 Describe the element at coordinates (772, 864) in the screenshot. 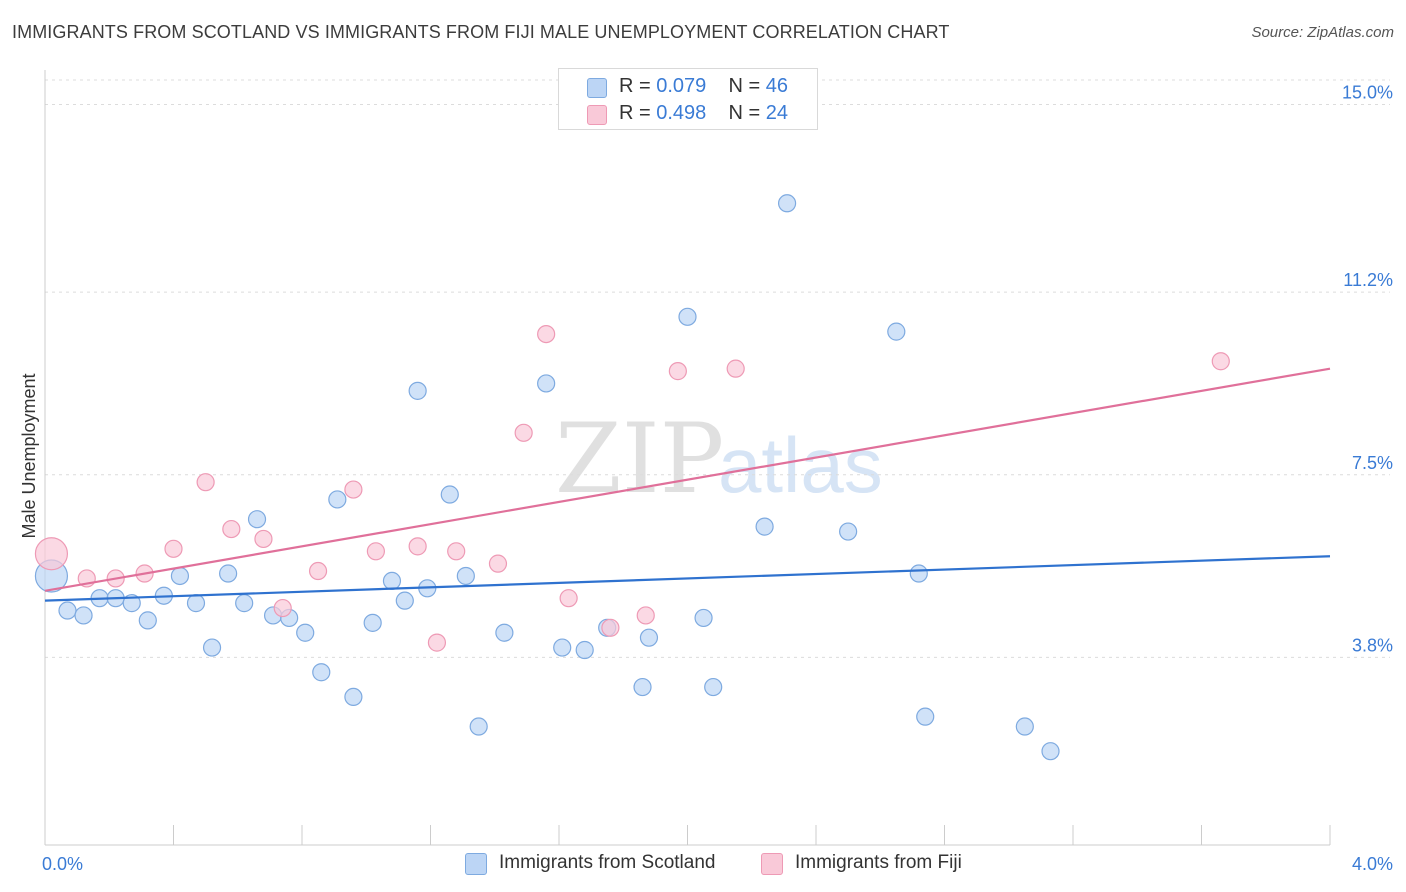

I see `series-swatch-fiji` at that location.